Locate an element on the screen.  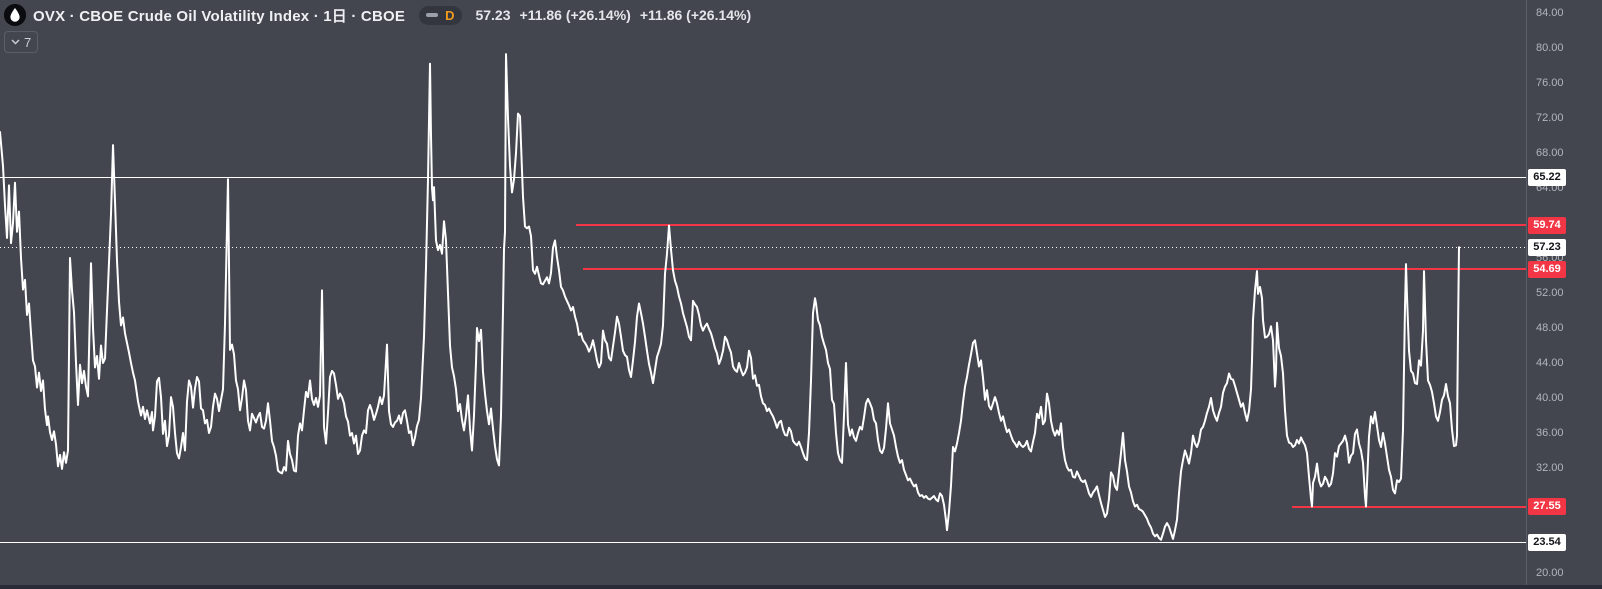
axis-tick-52.00: 52.00 is located at coordinates (1550, 292).